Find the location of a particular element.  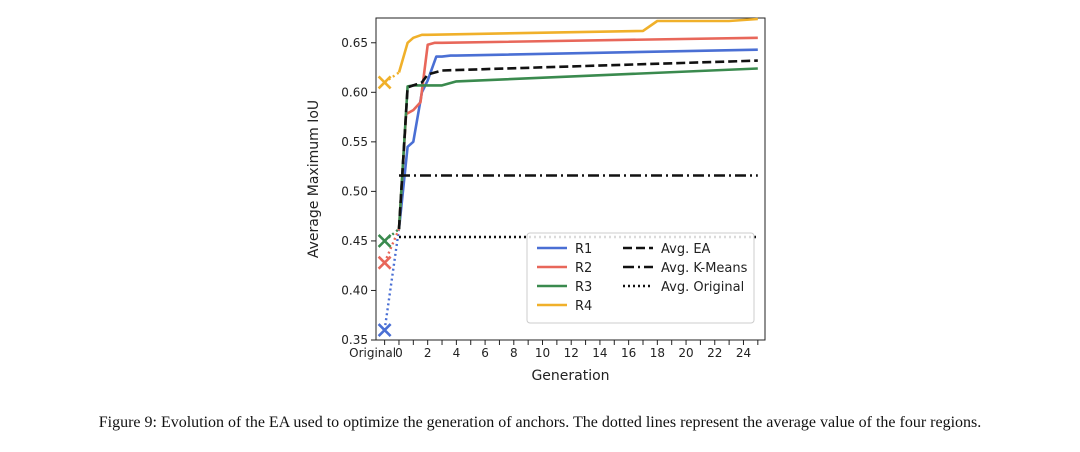

series-line-r2 is located at coordinates (577, 133).